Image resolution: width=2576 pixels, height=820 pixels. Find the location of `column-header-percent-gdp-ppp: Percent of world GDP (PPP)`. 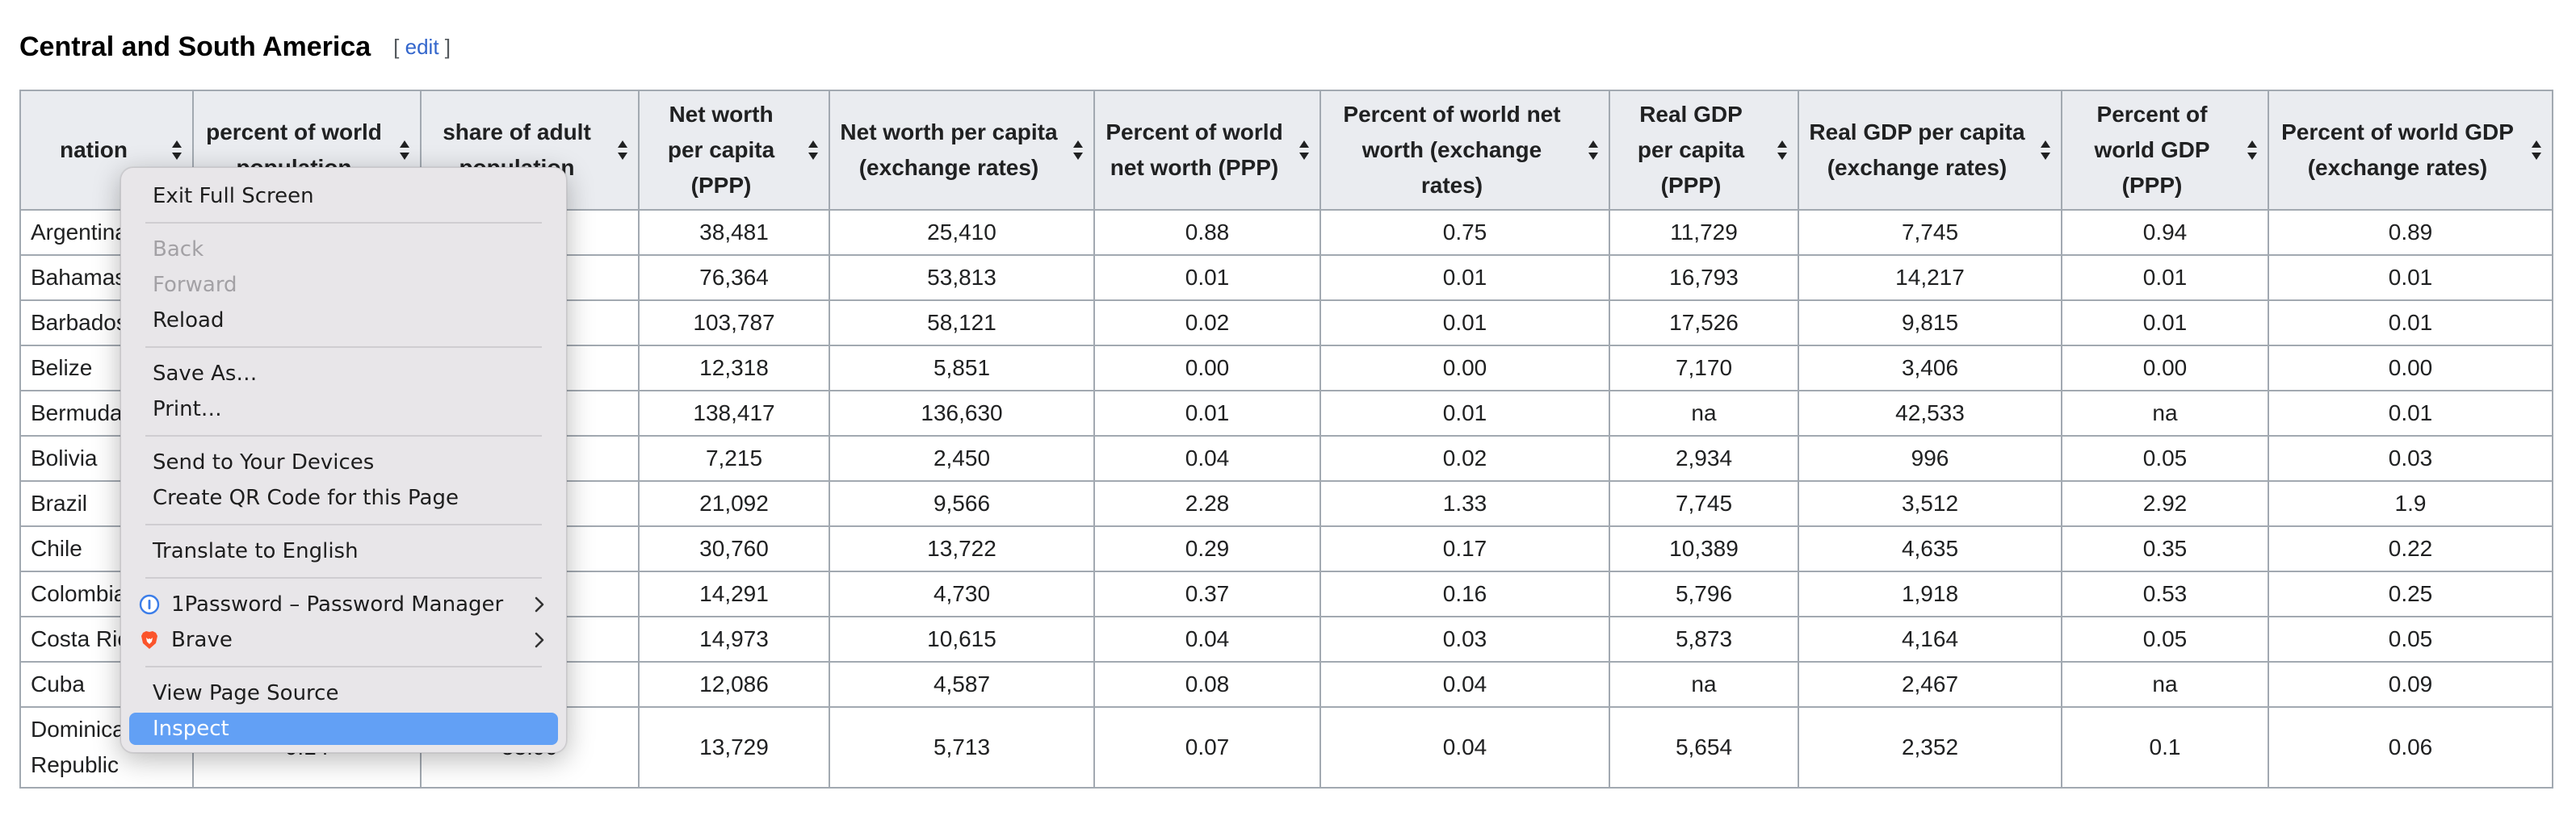

column-header-percent-gdp-ppp: Percent of world GDP (PPP) is located at coordinates (2165, 150).